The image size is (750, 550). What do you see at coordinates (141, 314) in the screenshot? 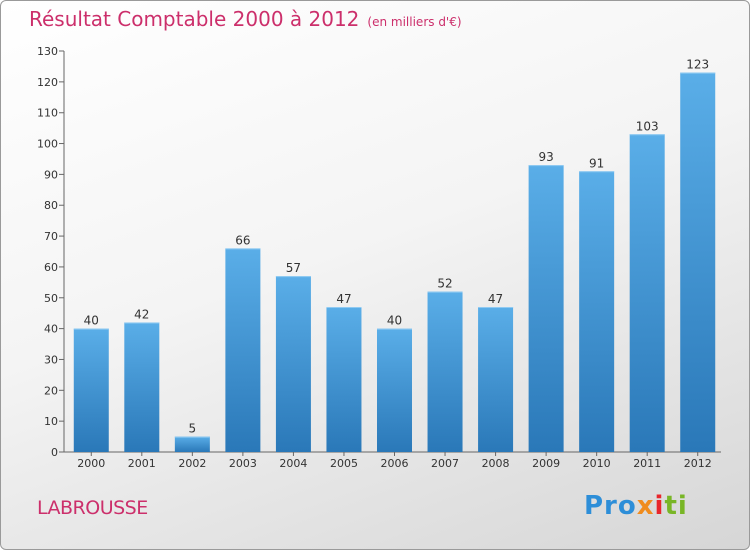
I see `data-label: 42` at bounding box center [141, 314].